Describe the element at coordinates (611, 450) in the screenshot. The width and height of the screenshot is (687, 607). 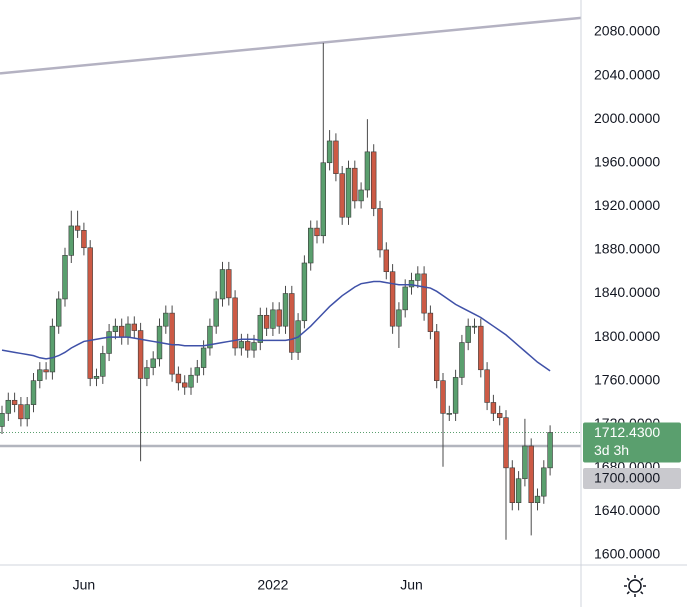
I see `countdown-label: 3d 3h` at that location.